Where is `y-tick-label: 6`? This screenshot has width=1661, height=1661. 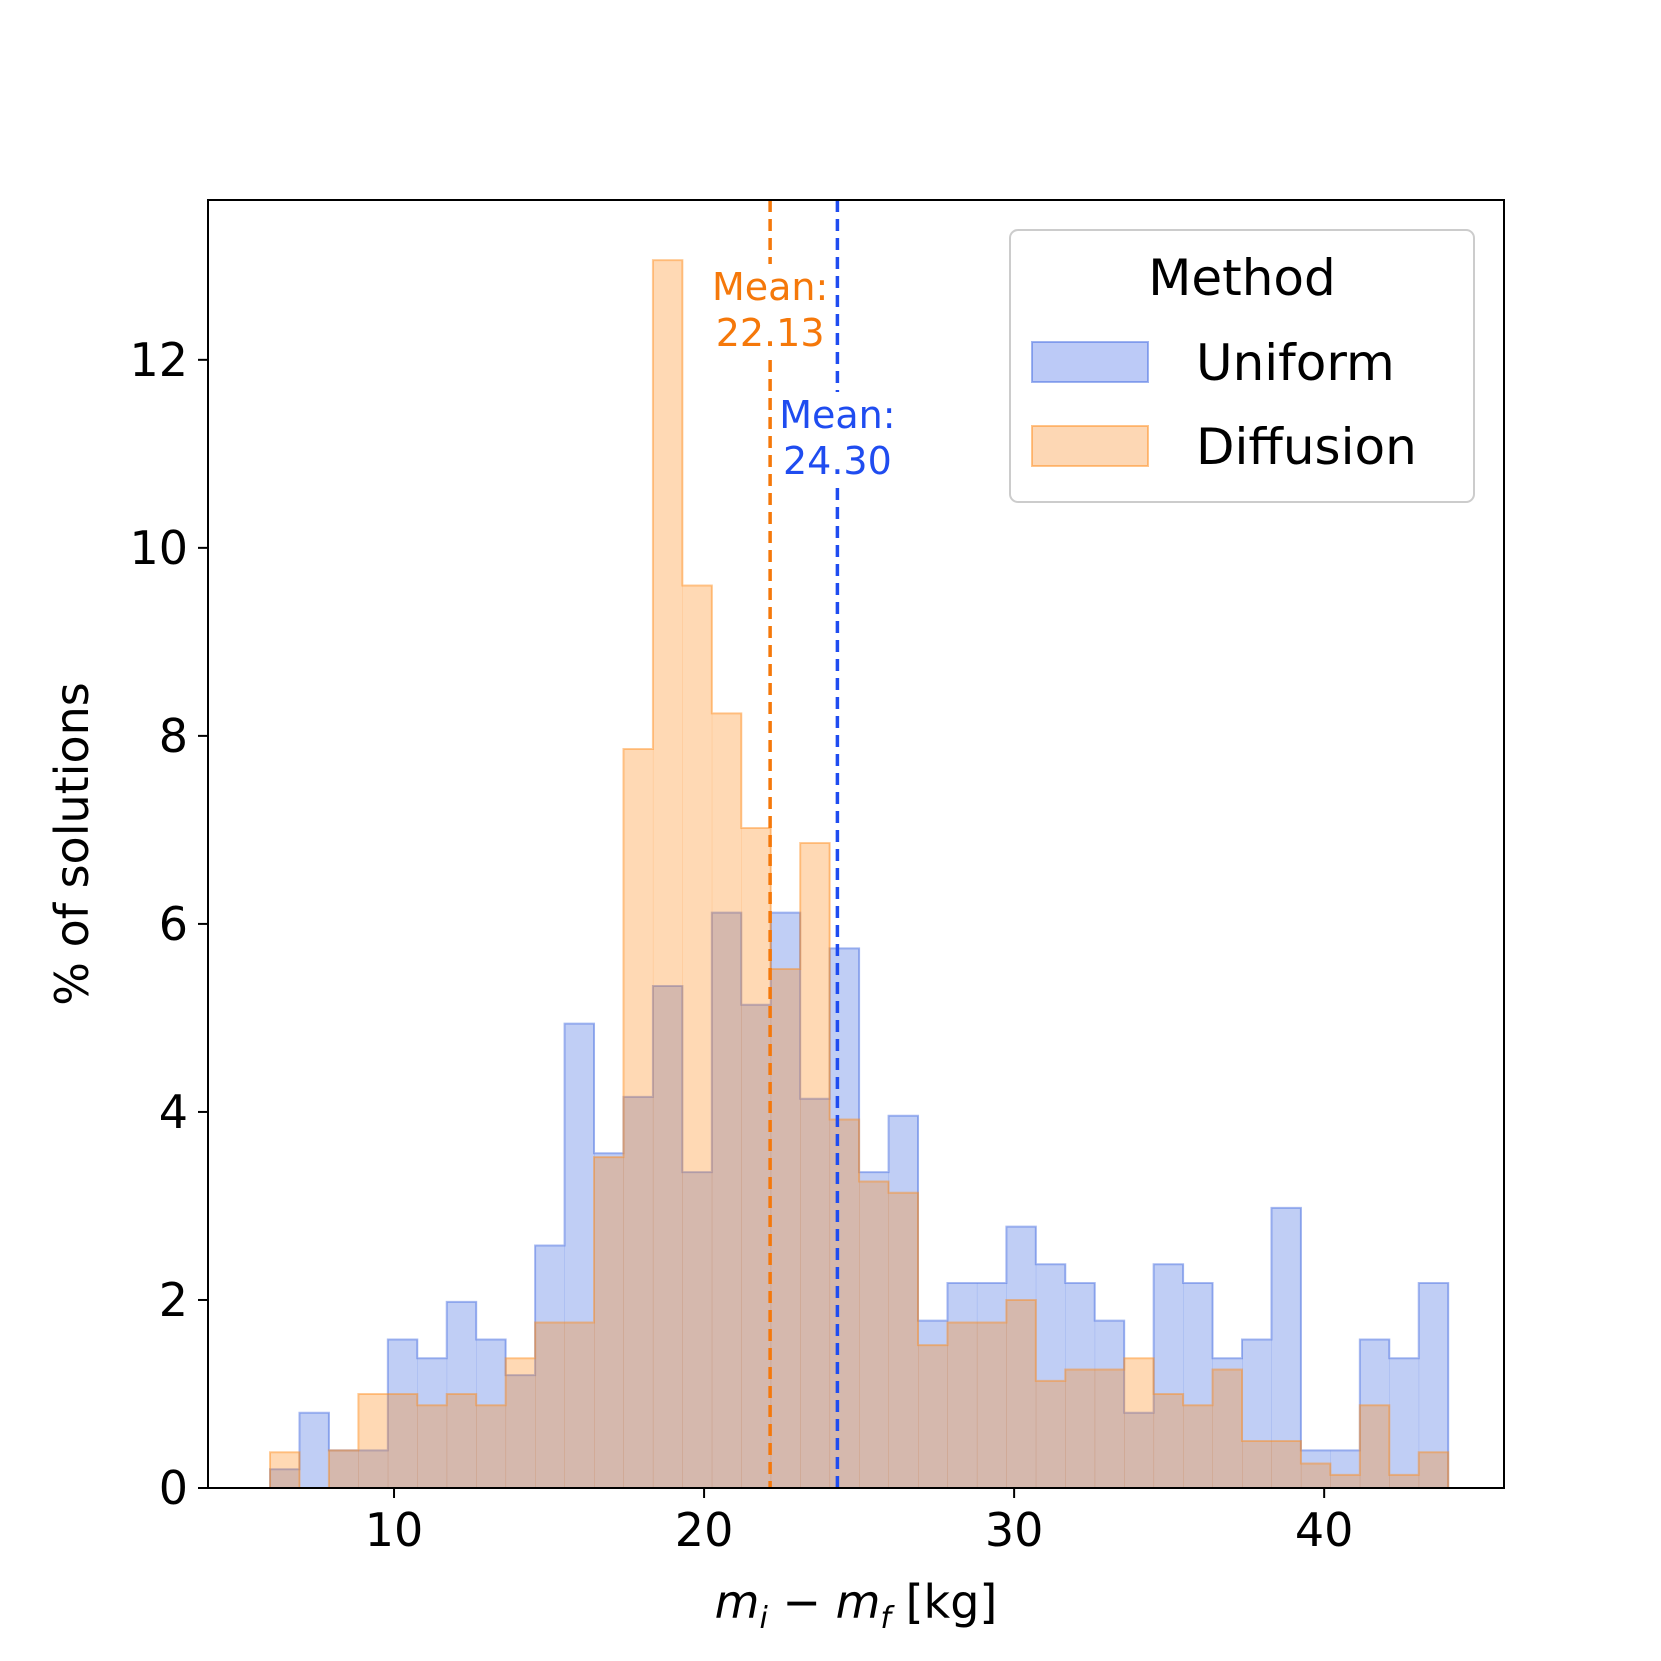 y-tick-label: 6 is located at coordinates (173, 924).